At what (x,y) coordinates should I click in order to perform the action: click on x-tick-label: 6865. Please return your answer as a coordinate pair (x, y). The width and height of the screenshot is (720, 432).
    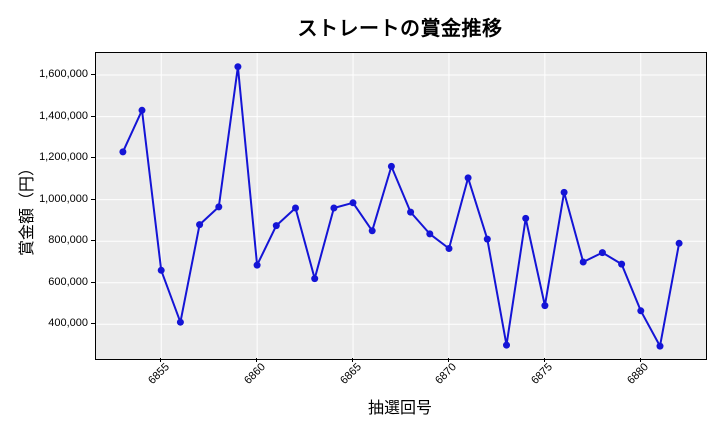
    Looking at the image, I should click on (350, 374).